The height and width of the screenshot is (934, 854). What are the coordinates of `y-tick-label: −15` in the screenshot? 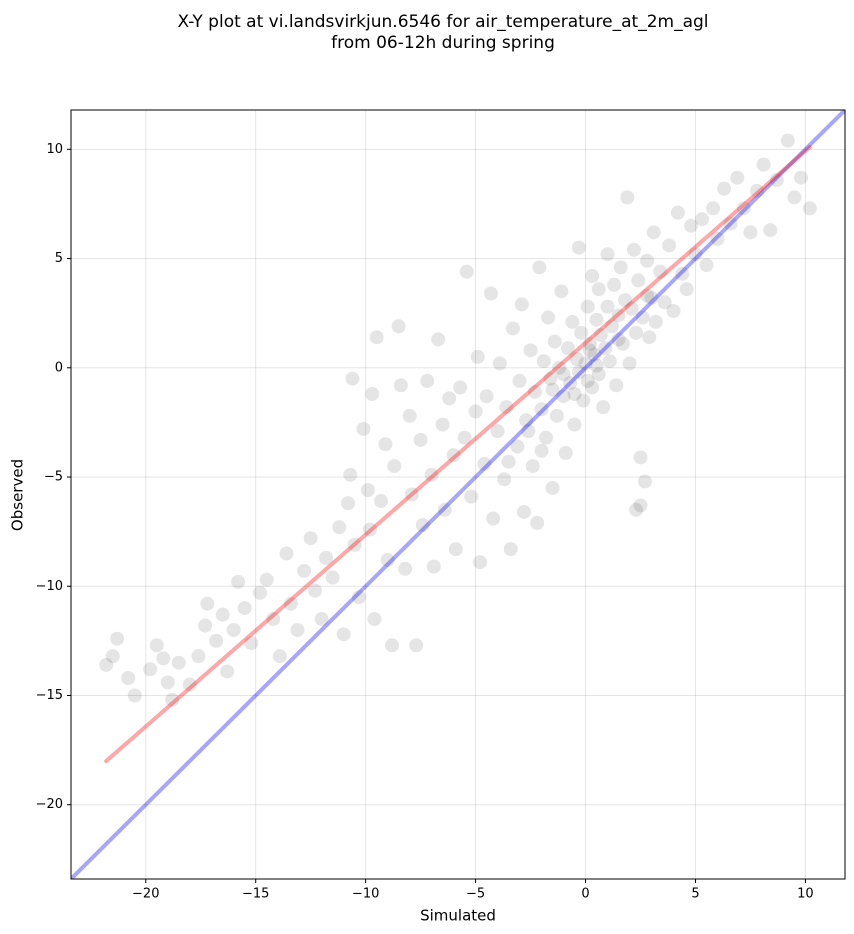 It's located at (49, 695).